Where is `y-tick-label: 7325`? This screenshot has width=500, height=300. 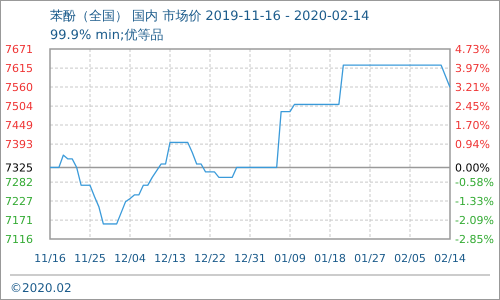
y-tick-label: 7325 is located at coordinates (19, 167).